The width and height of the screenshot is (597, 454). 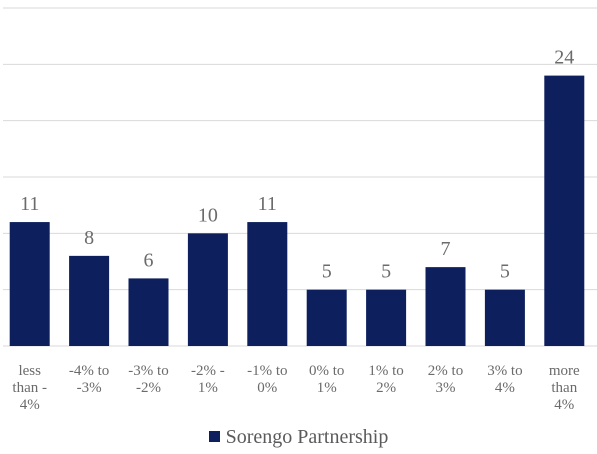 I want to click on chart-legend: Sorengo Partnership, so click(x=298, y=437).